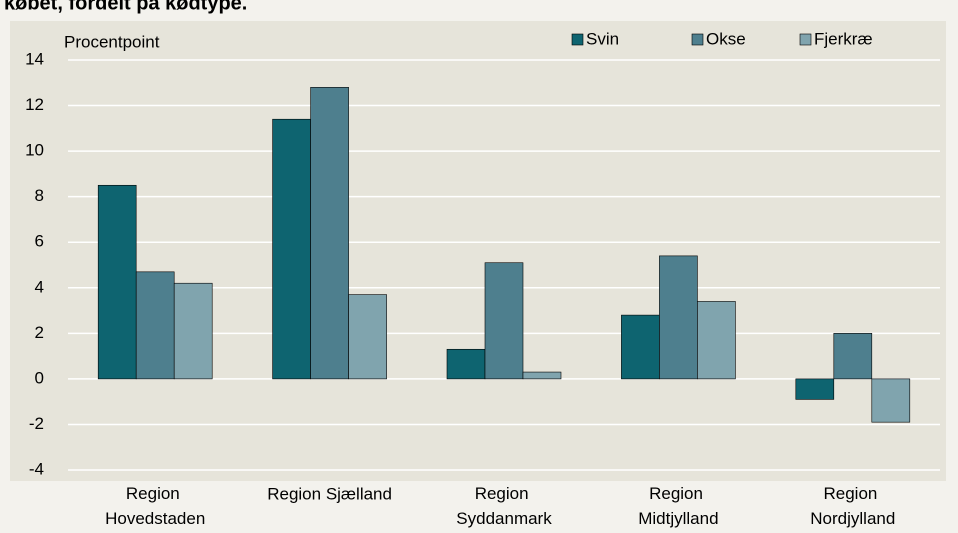  What do you see at coordinates (726, 38) in the screenshot?
I see `legend-label: Okse` at bounding box center [726, 38].